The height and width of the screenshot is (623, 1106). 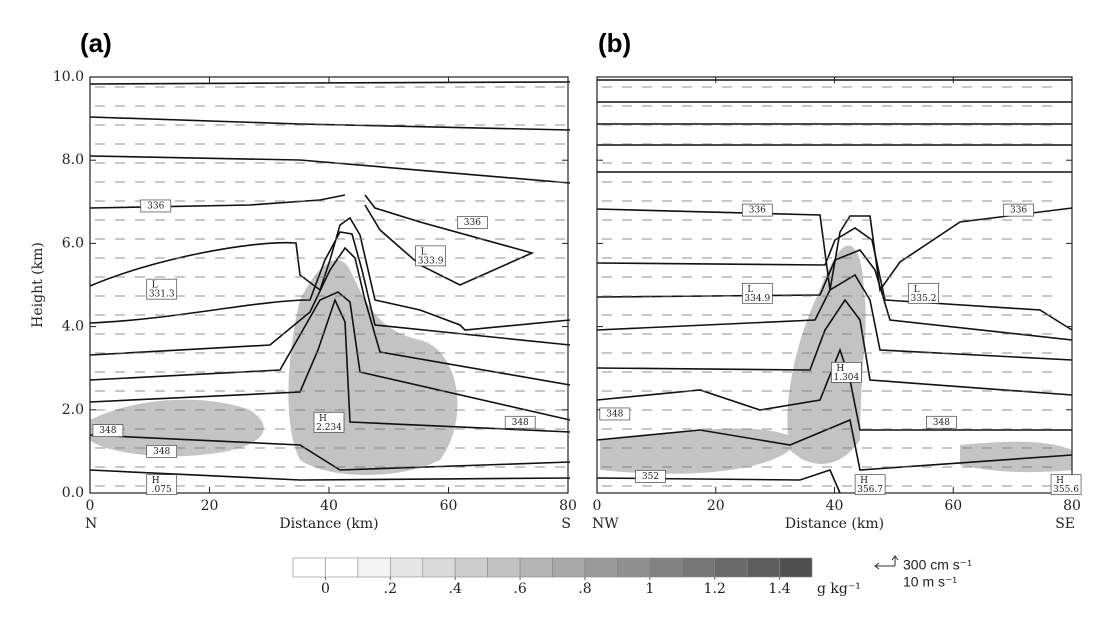 I want to click on colorbar-tick-label: .8, so click(x=584, y=589).